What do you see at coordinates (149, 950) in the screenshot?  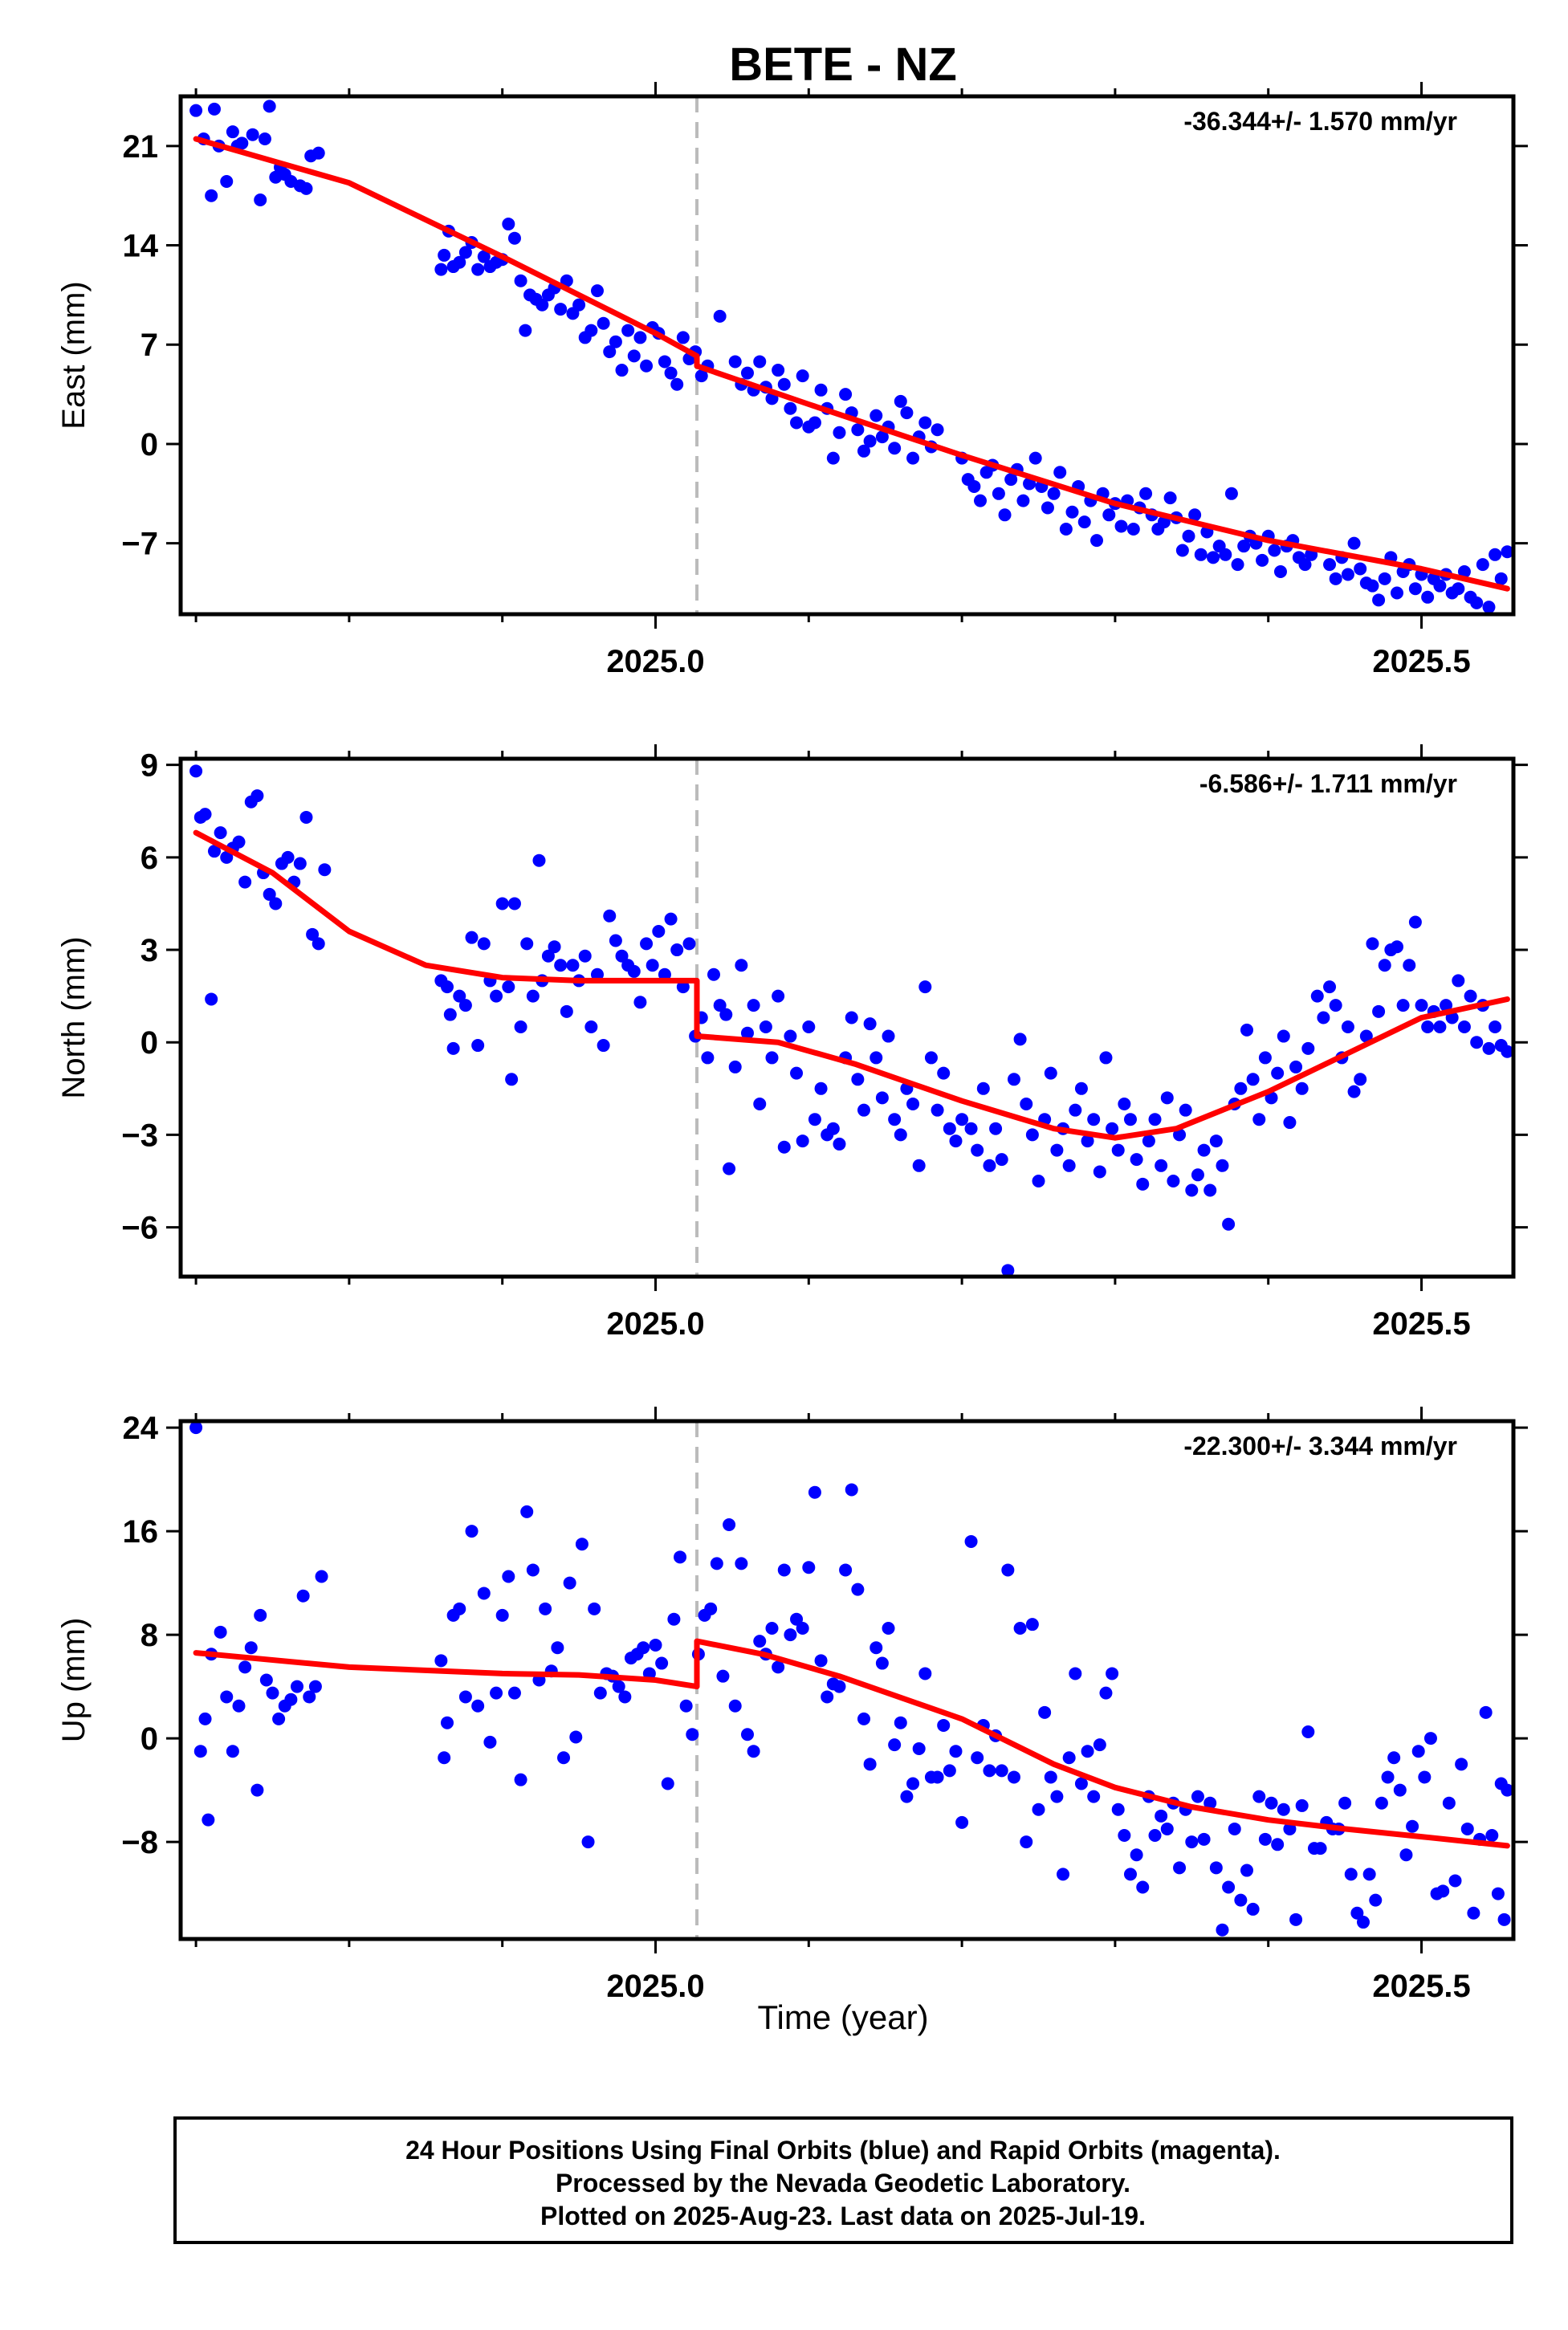 I see `y-tick-label: 3` at bounding box center [149, 950].